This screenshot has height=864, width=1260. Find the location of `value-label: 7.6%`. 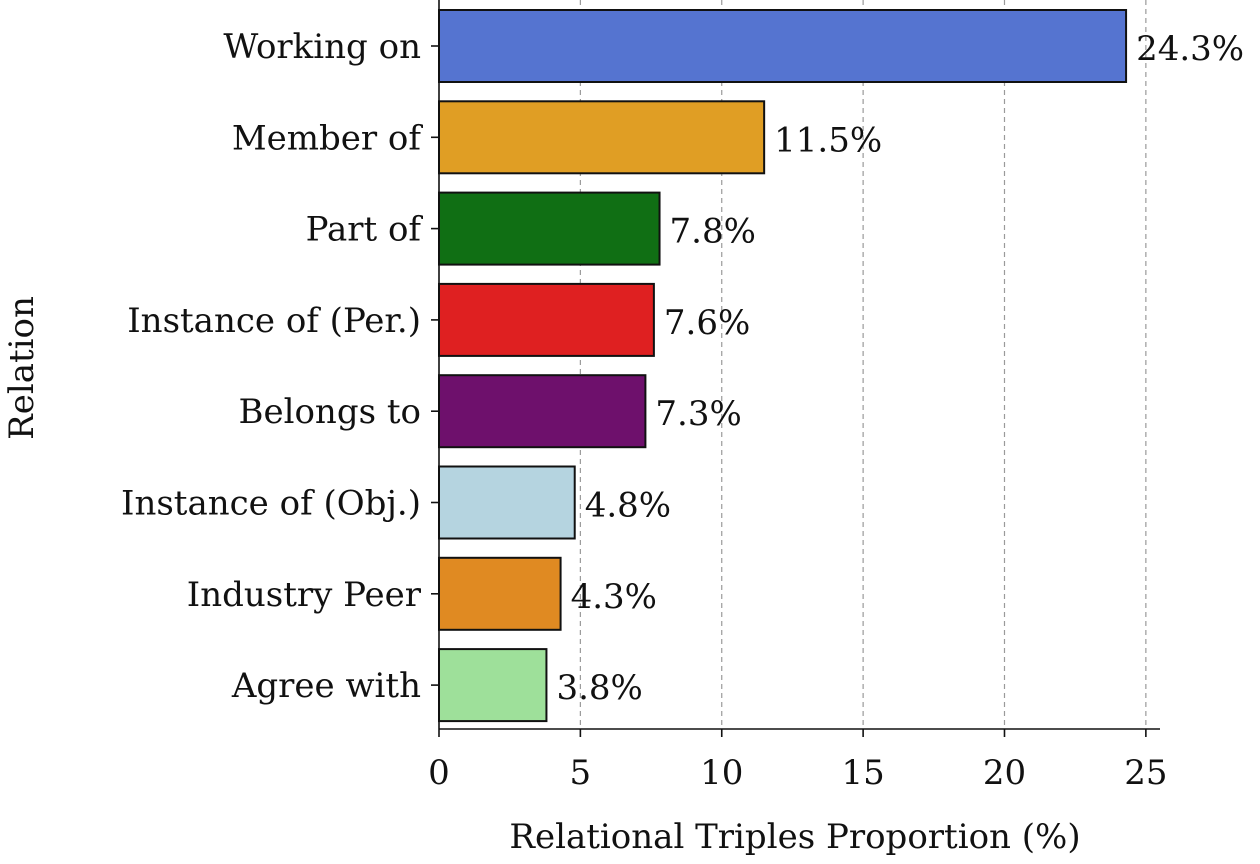

value-label: 7.6% is located at coordinates (707, 323).